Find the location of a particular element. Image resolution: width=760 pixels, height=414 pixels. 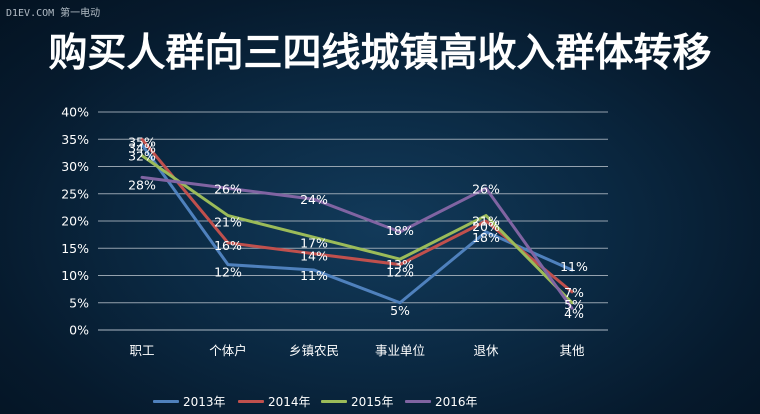

watermark: D1EV.COM 第一电动 is located at coordinates (53, 13).